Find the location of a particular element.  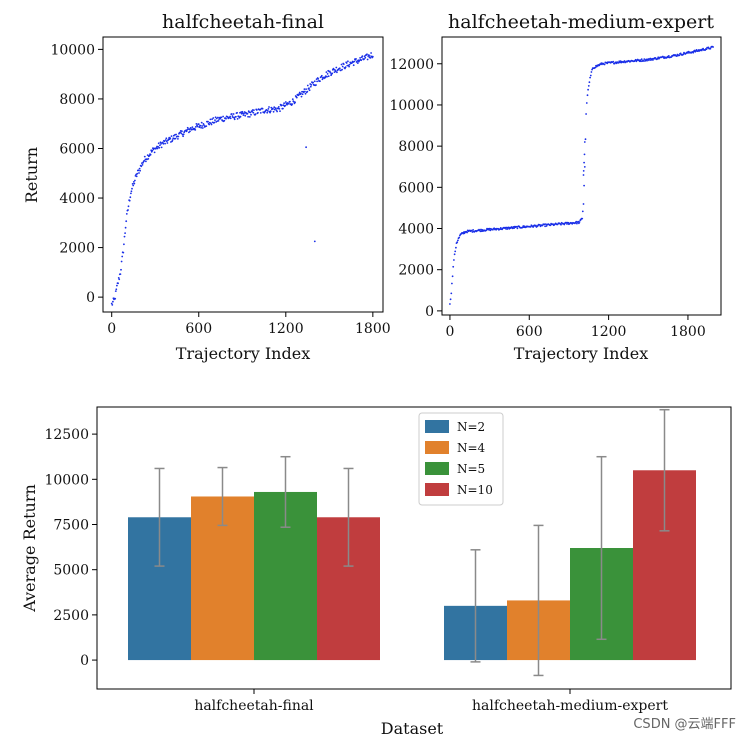

chart-title: halfcheetah-medium-expert is located at coordinates (581, 22).